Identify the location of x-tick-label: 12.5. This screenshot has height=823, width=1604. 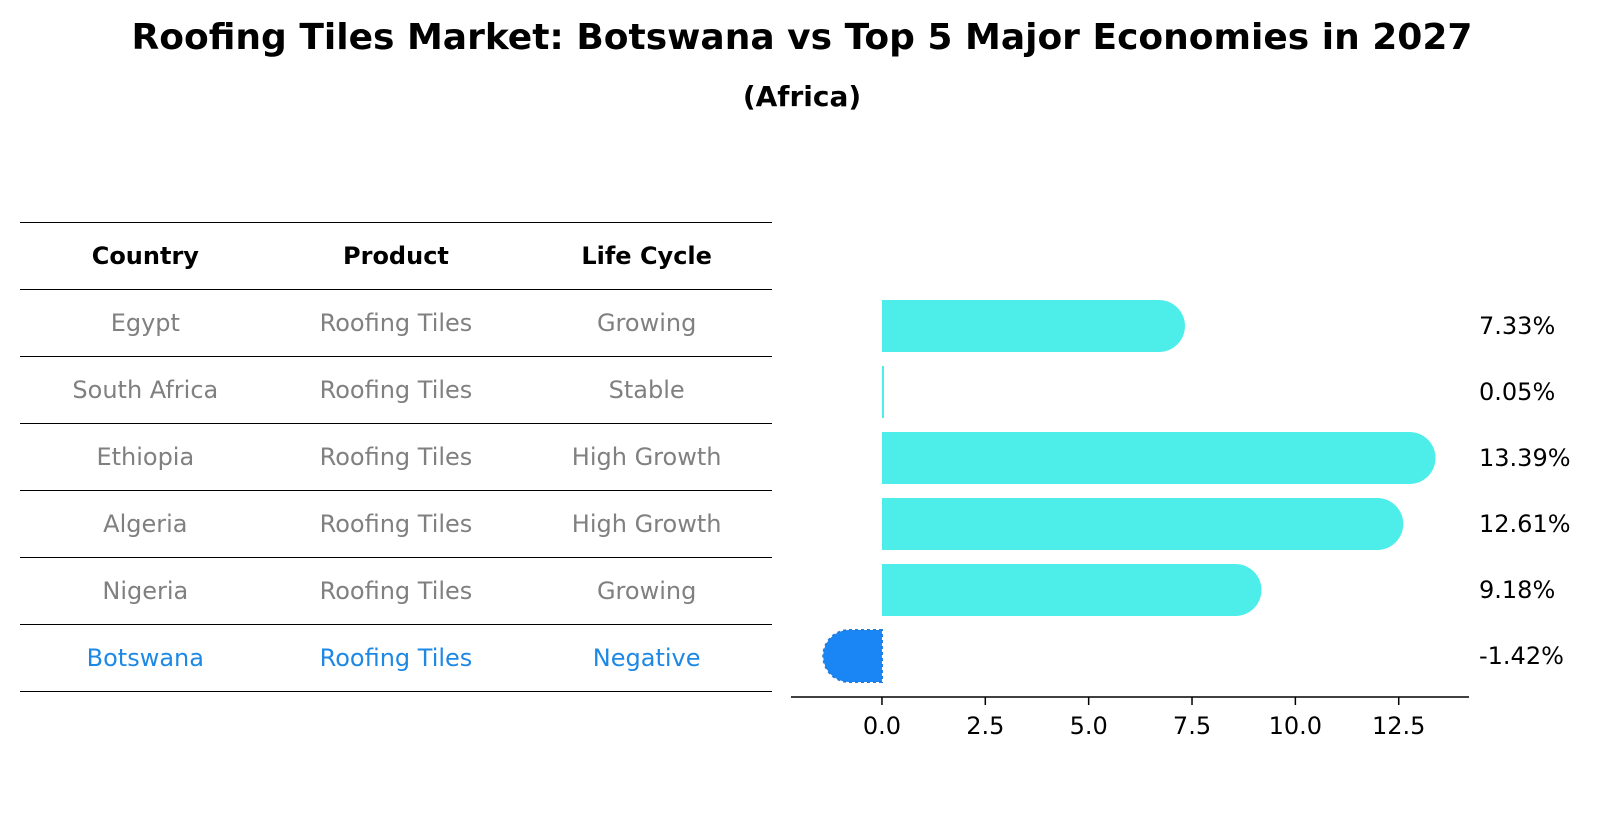
(1398, 726).